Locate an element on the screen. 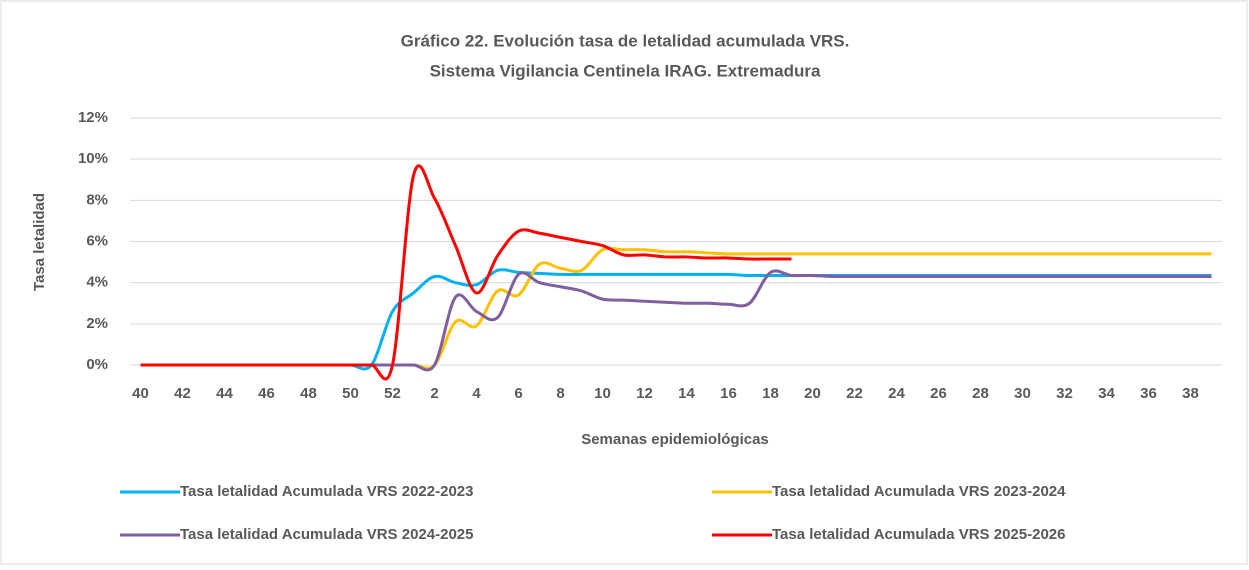 The width and height of the screenshot is (1249, 570). x-tick-label: 30 is located at coordinates (1022, 393).